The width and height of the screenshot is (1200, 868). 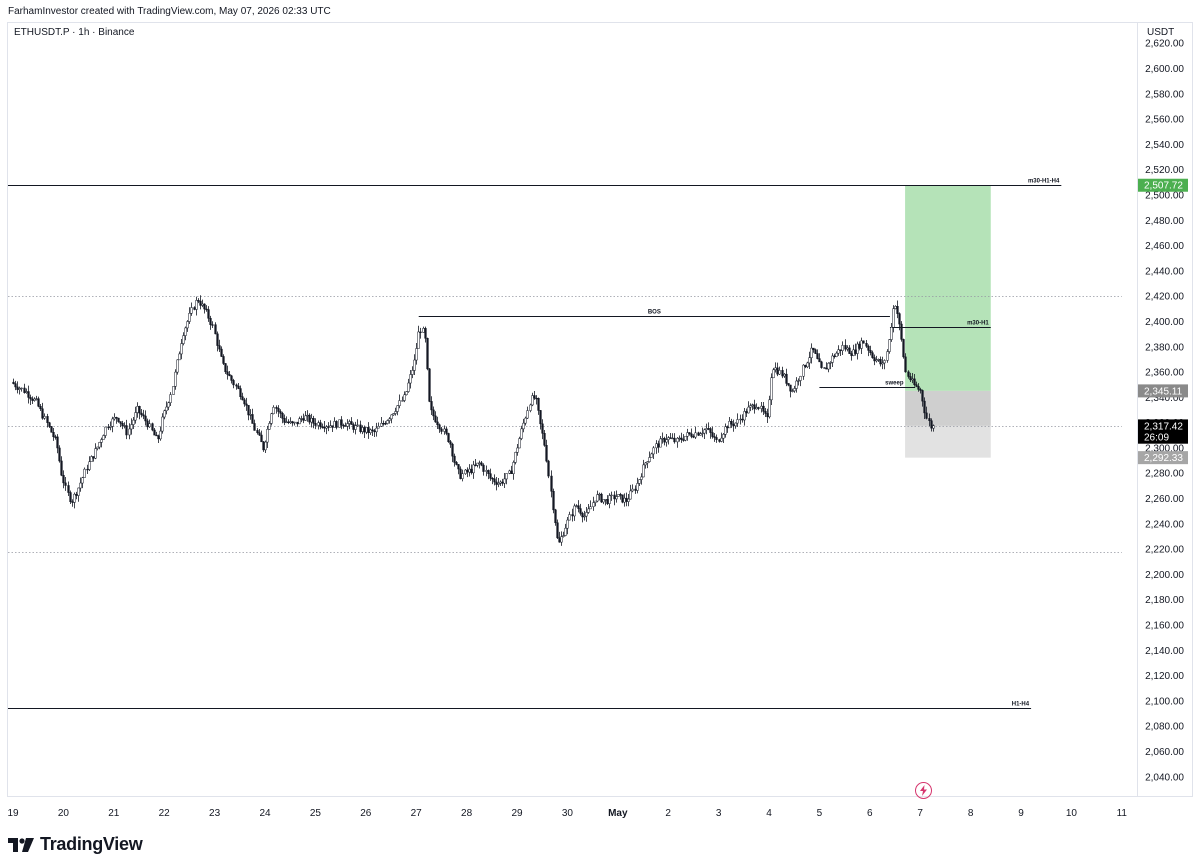 I want to click on brand-name: TradingView, so click(x=91, y=844).